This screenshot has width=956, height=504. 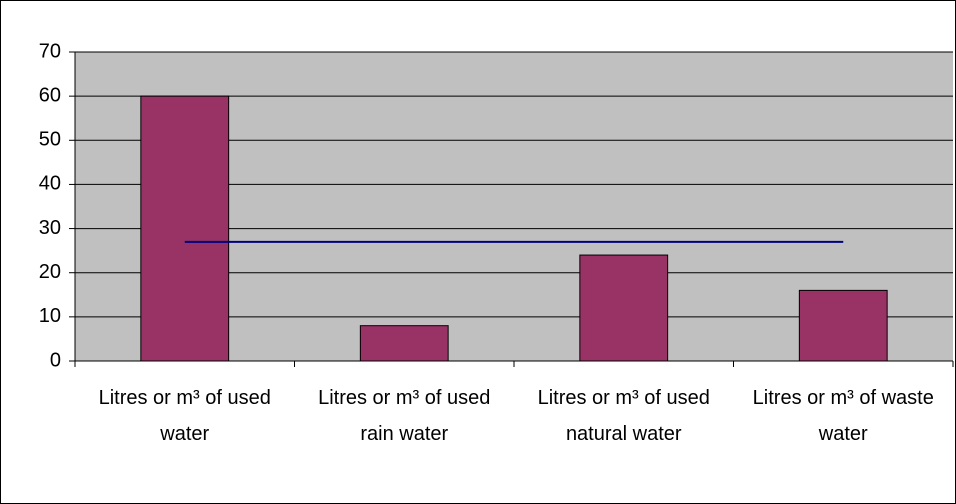 I want to click on y-tick-label: 0, so click(x=55, y=360).